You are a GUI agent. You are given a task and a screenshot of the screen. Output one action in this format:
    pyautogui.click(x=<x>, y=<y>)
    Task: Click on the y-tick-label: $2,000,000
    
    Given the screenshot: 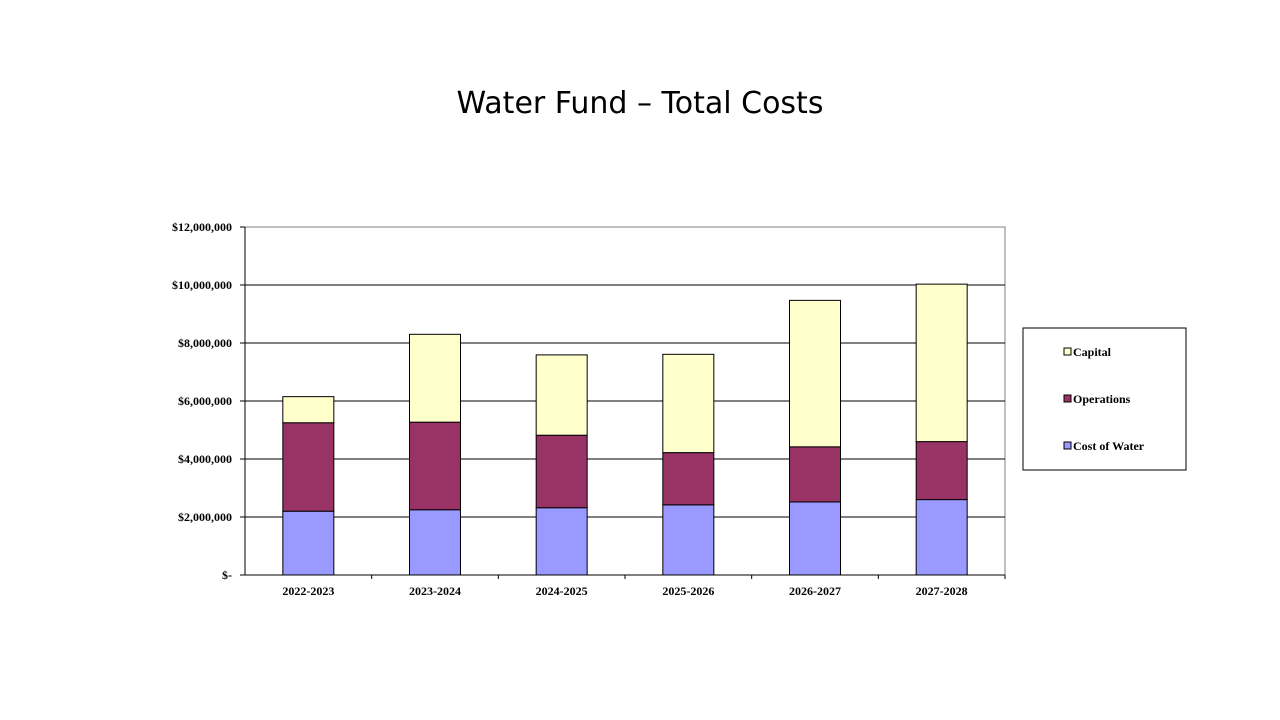 What is the action you would take?
    pyautogui.click(x=205, y=517)
    